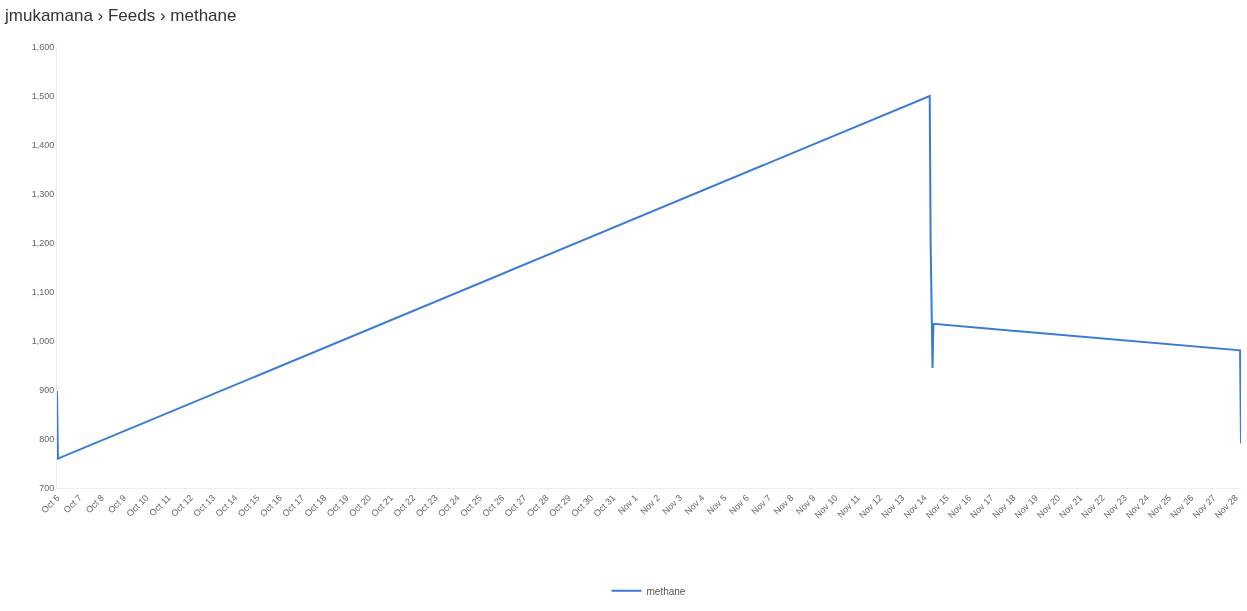 Image resolution: width=1247 pixels, height=611 pixels. What do you see at coordinates (95, 504) in the screenshot?
I see `x-tick-label: Oct 8` at bounding box center [95, 504].